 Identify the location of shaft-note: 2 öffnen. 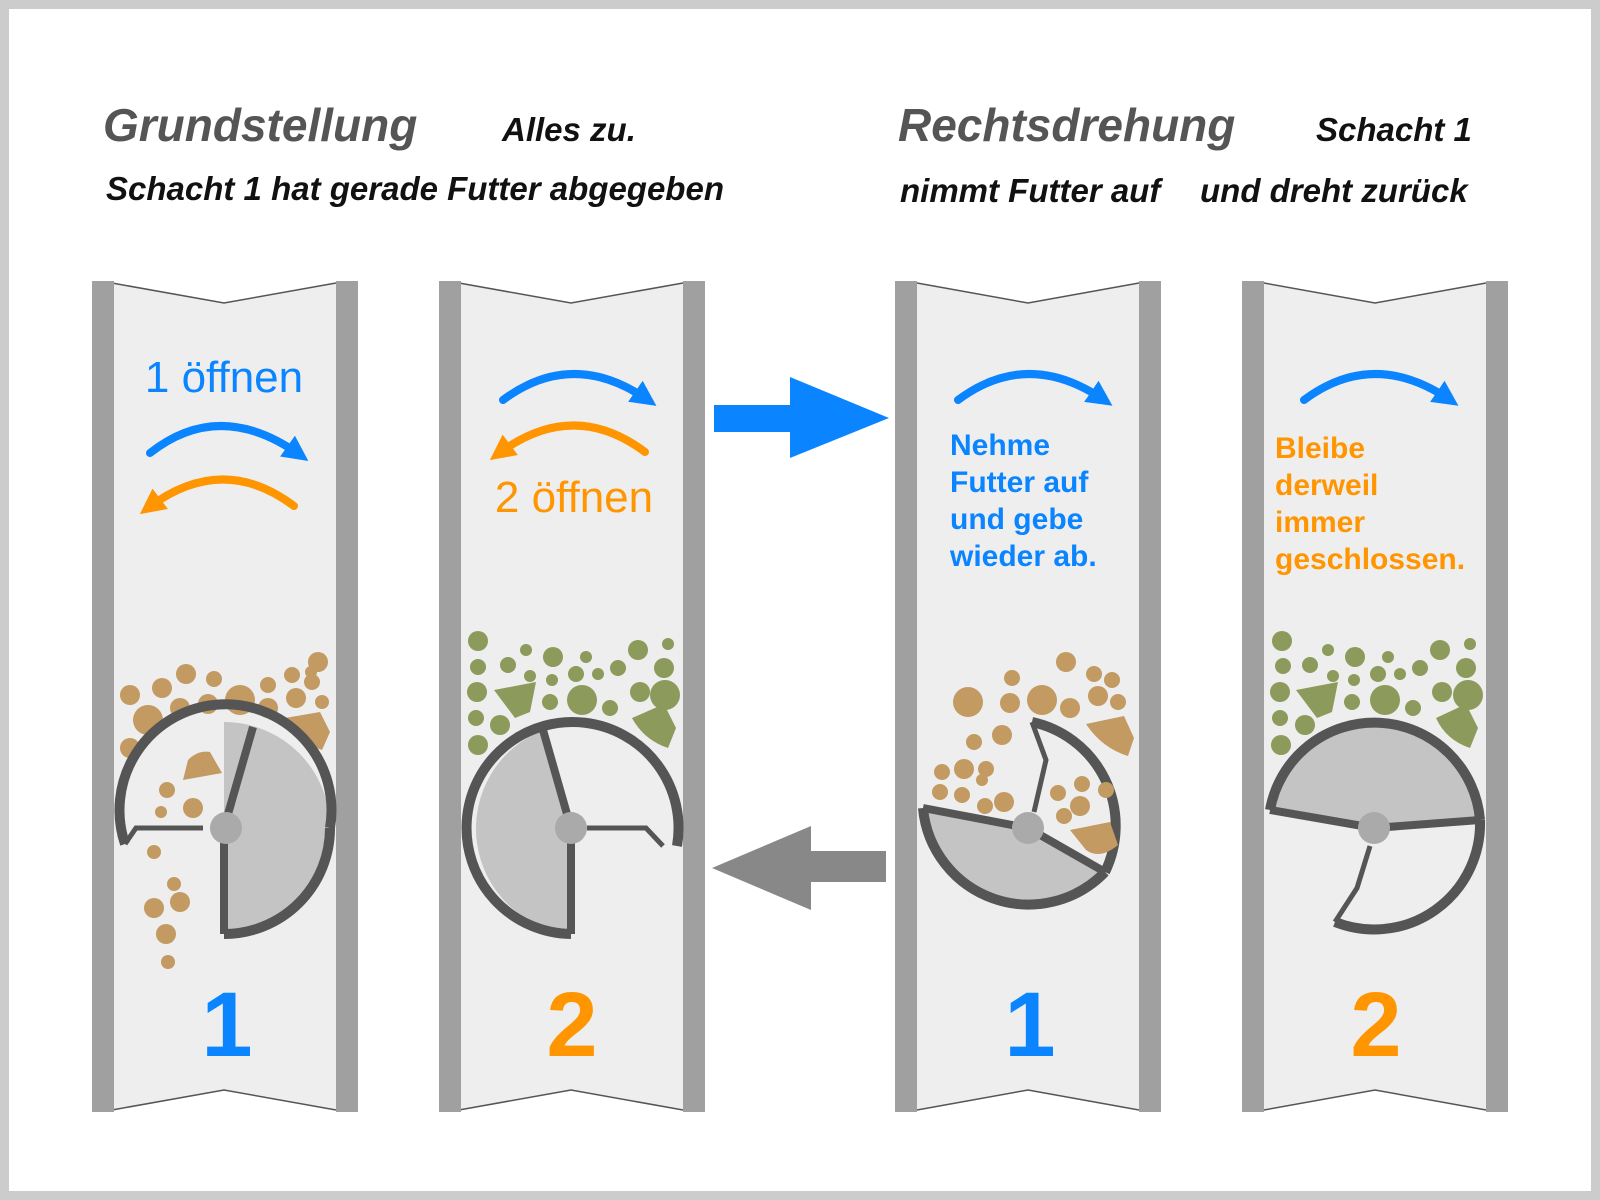
(574, 497).